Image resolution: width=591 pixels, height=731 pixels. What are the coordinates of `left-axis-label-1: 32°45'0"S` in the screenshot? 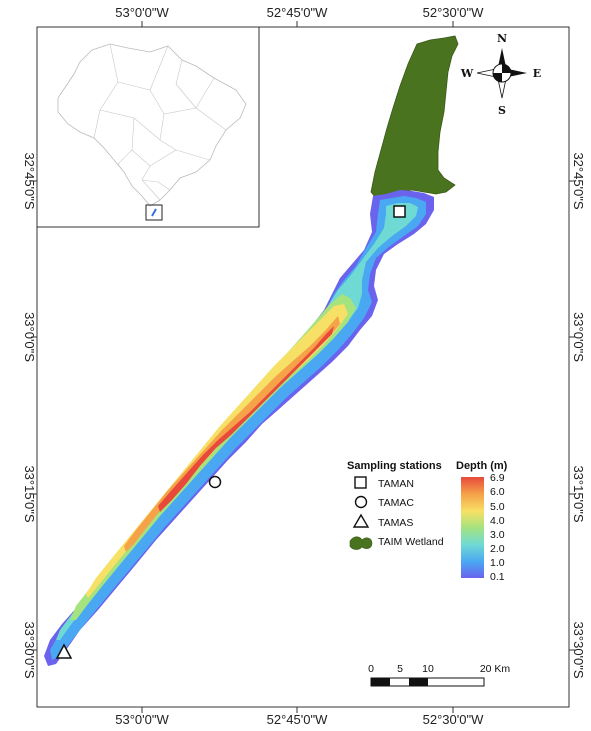 It's located at (29, 180).